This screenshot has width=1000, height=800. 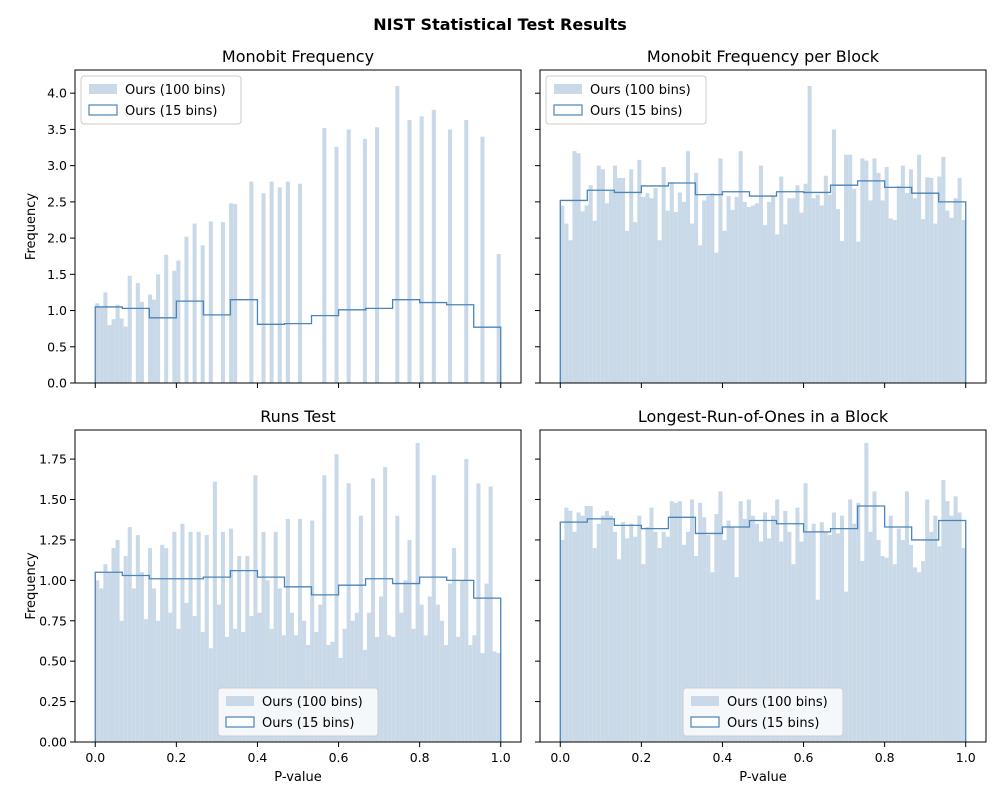 What do you see at coordinates (57, 274) in the screenshot?
I see `y-tick-label: 1.5` at bounding box center [57, 274].